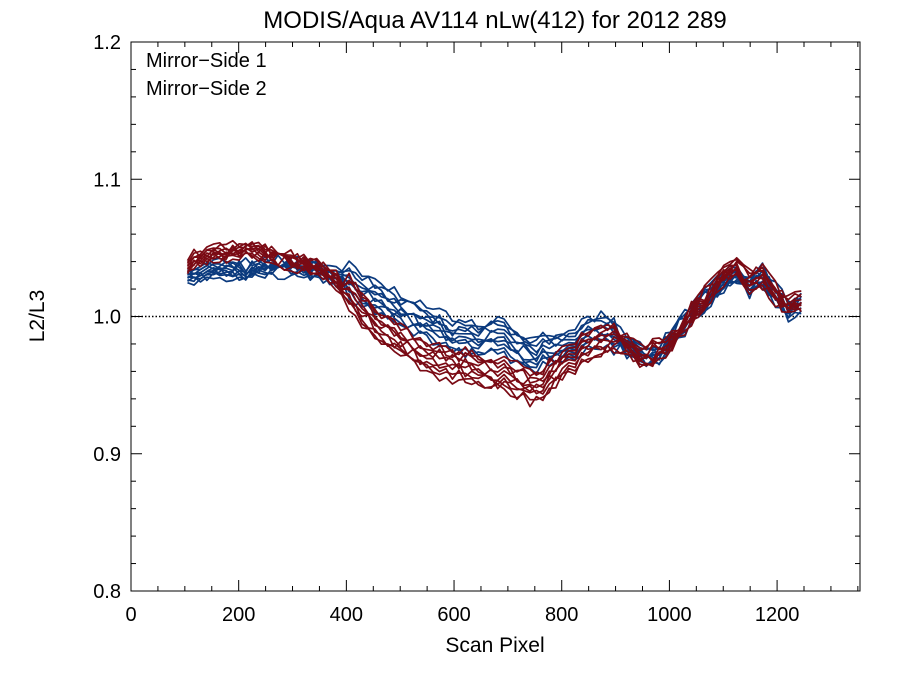  I want to click on y-tick-label: 0.9, so click(107, 455).